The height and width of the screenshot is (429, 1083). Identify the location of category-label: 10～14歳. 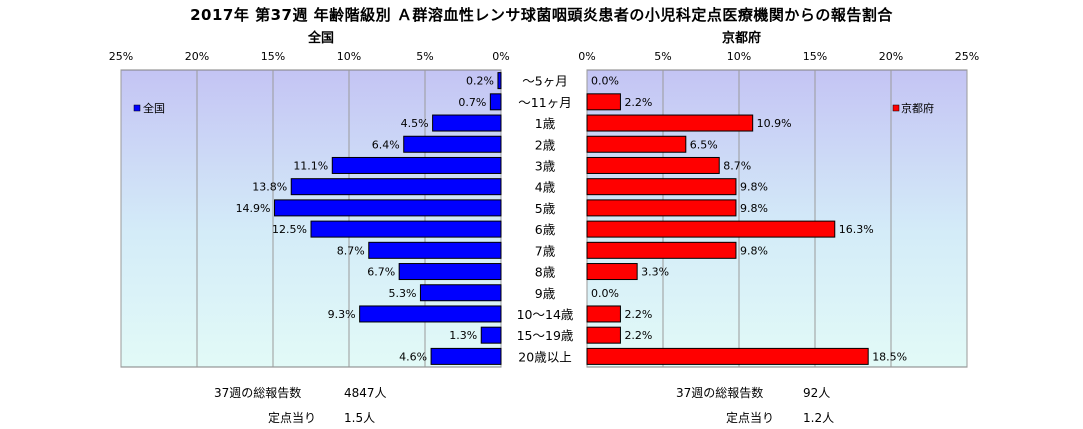
(545, 314).